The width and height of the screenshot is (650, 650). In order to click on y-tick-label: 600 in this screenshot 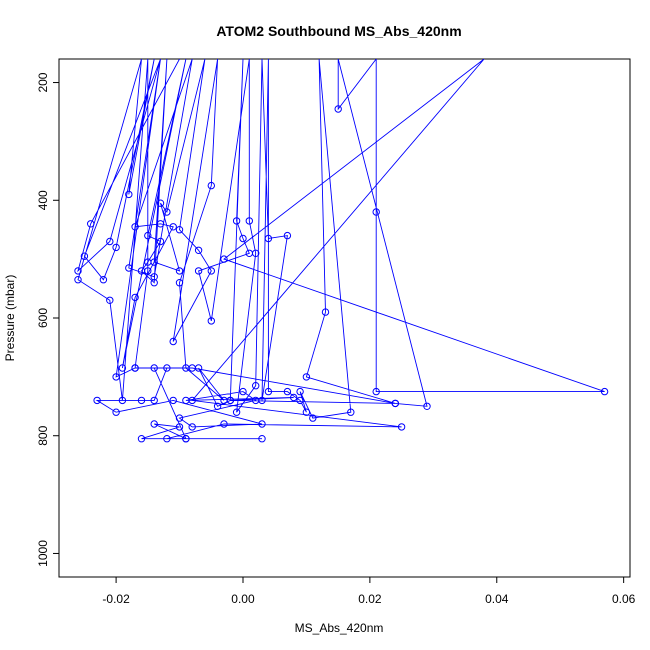, I will do `click(43, 318)`.